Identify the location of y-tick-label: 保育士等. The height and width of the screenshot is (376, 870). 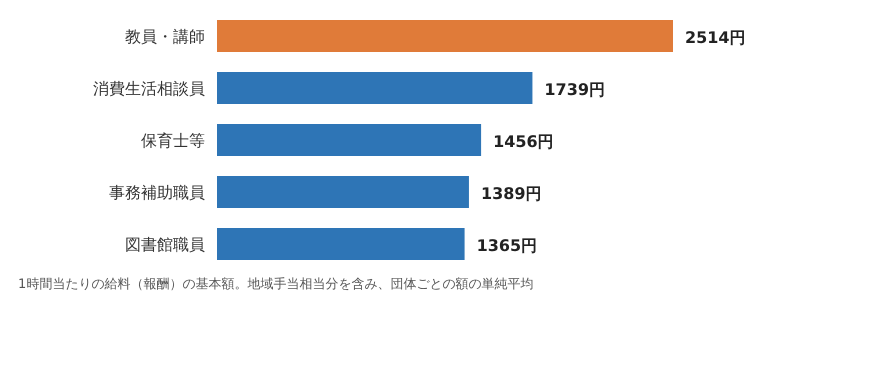
(173, 140).